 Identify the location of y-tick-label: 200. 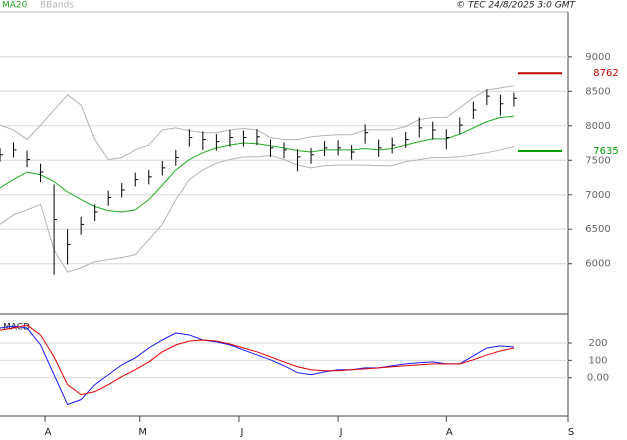
(597, 343).